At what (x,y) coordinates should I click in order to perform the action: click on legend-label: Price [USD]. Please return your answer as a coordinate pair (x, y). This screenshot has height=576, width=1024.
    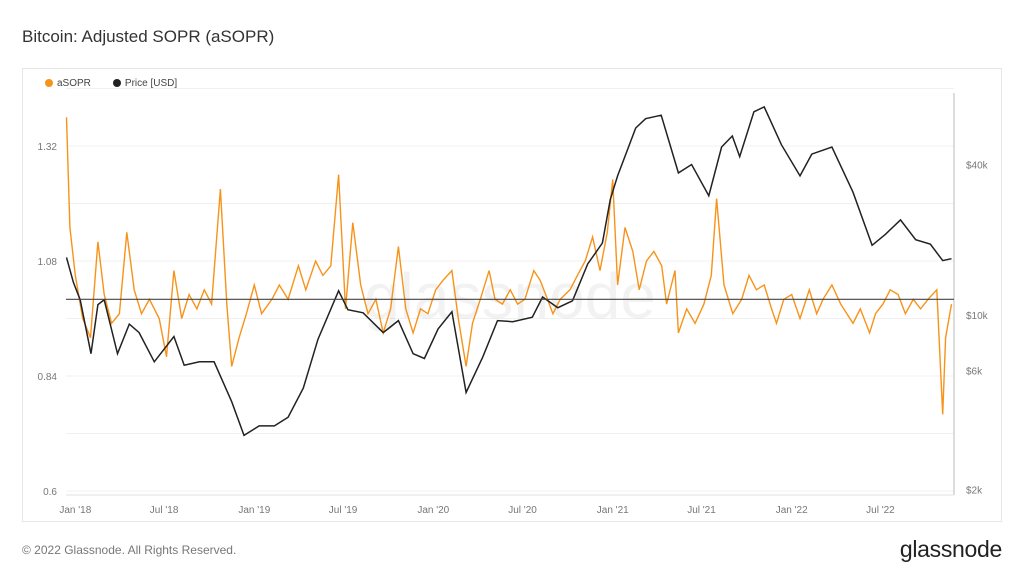
    Looking at the image, I should click on (151, 83).